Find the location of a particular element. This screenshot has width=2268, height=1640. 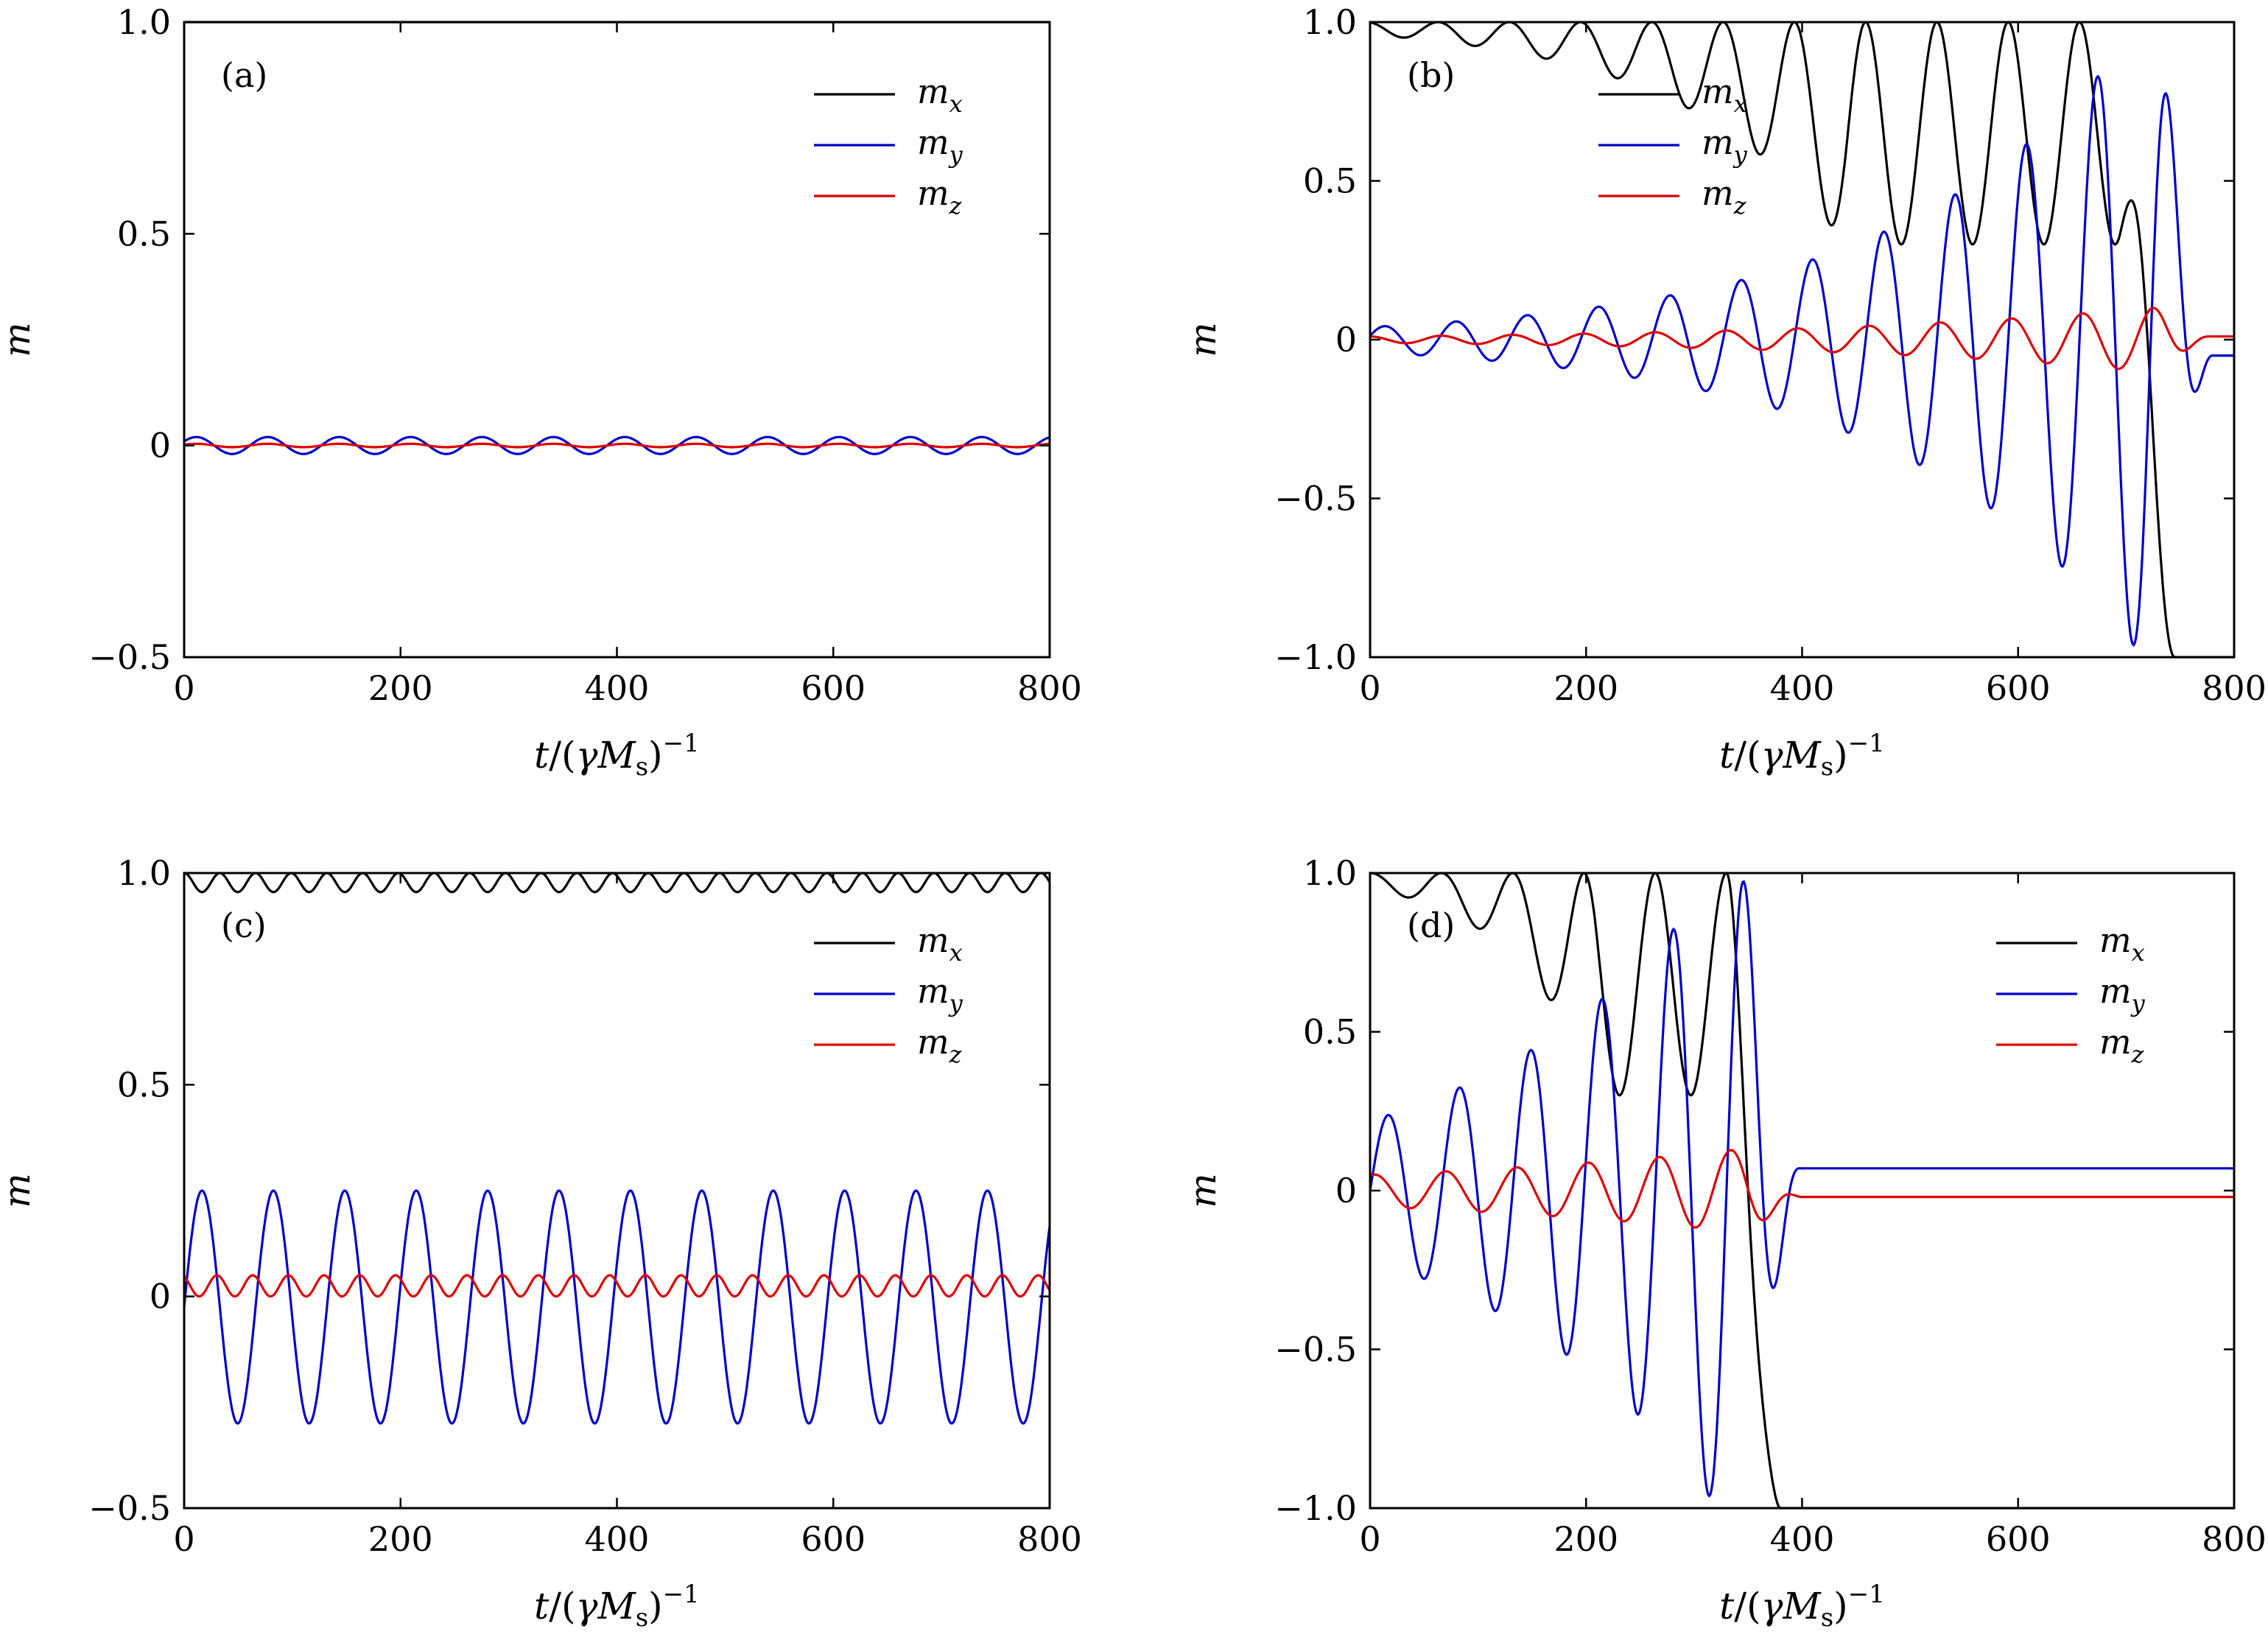

panel-a-xtick-label: 400 is located at coordinates (617, 688).